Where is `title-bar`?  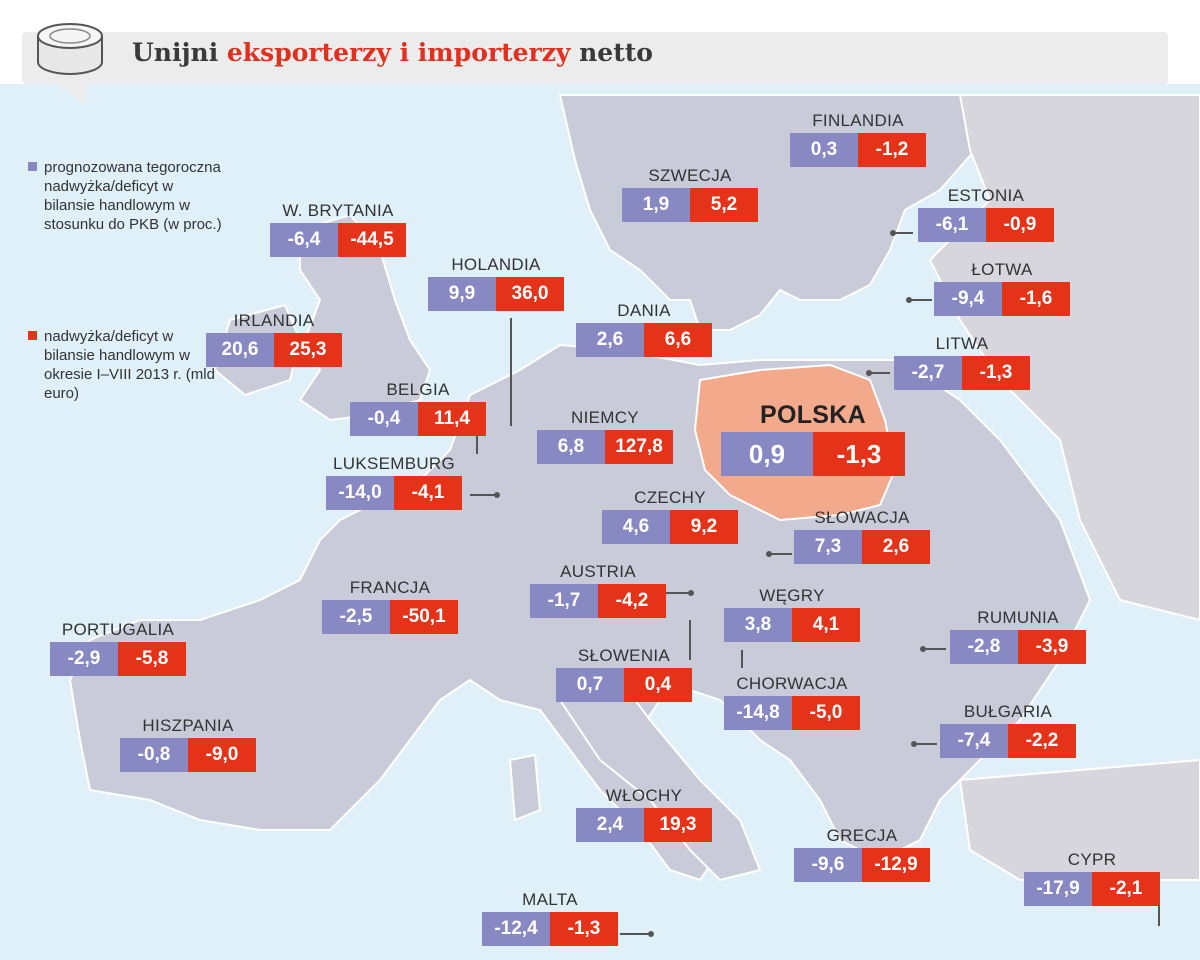 title-bar is located at coordinates (595, 58).